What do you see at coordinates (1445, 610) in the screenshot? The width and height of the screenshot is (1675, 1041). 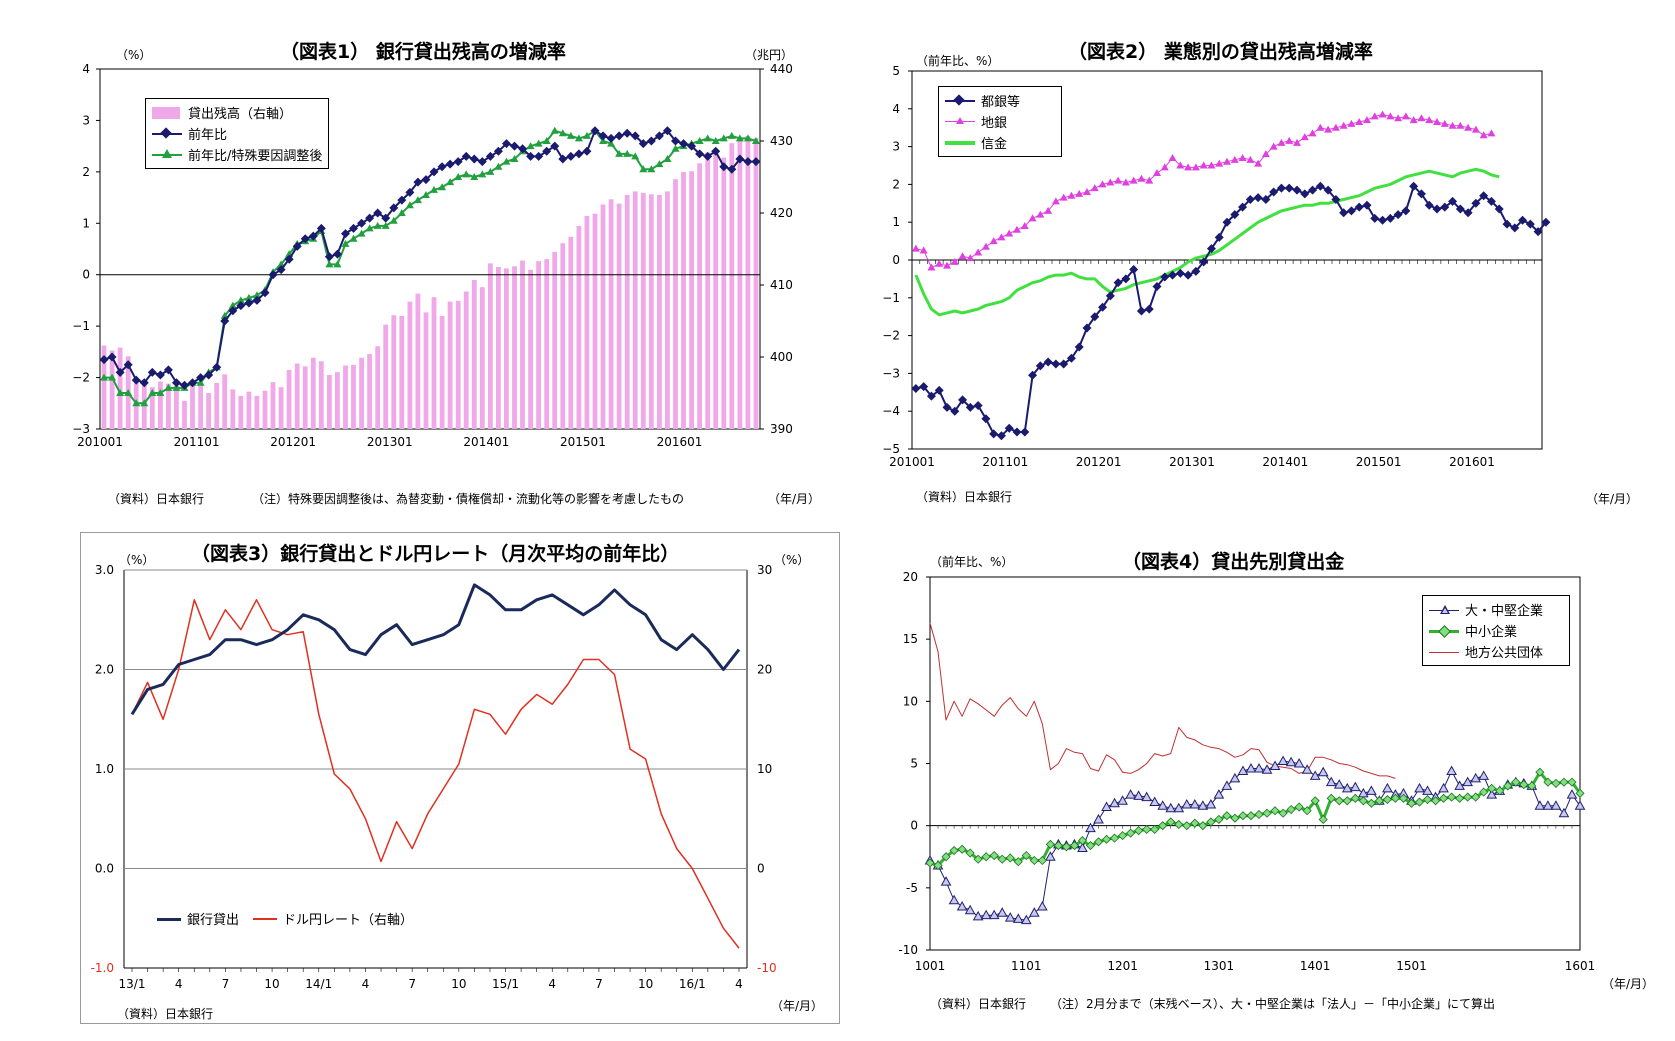 I see `legend-swatch-large-firms` at bounding box center [1445, 610].